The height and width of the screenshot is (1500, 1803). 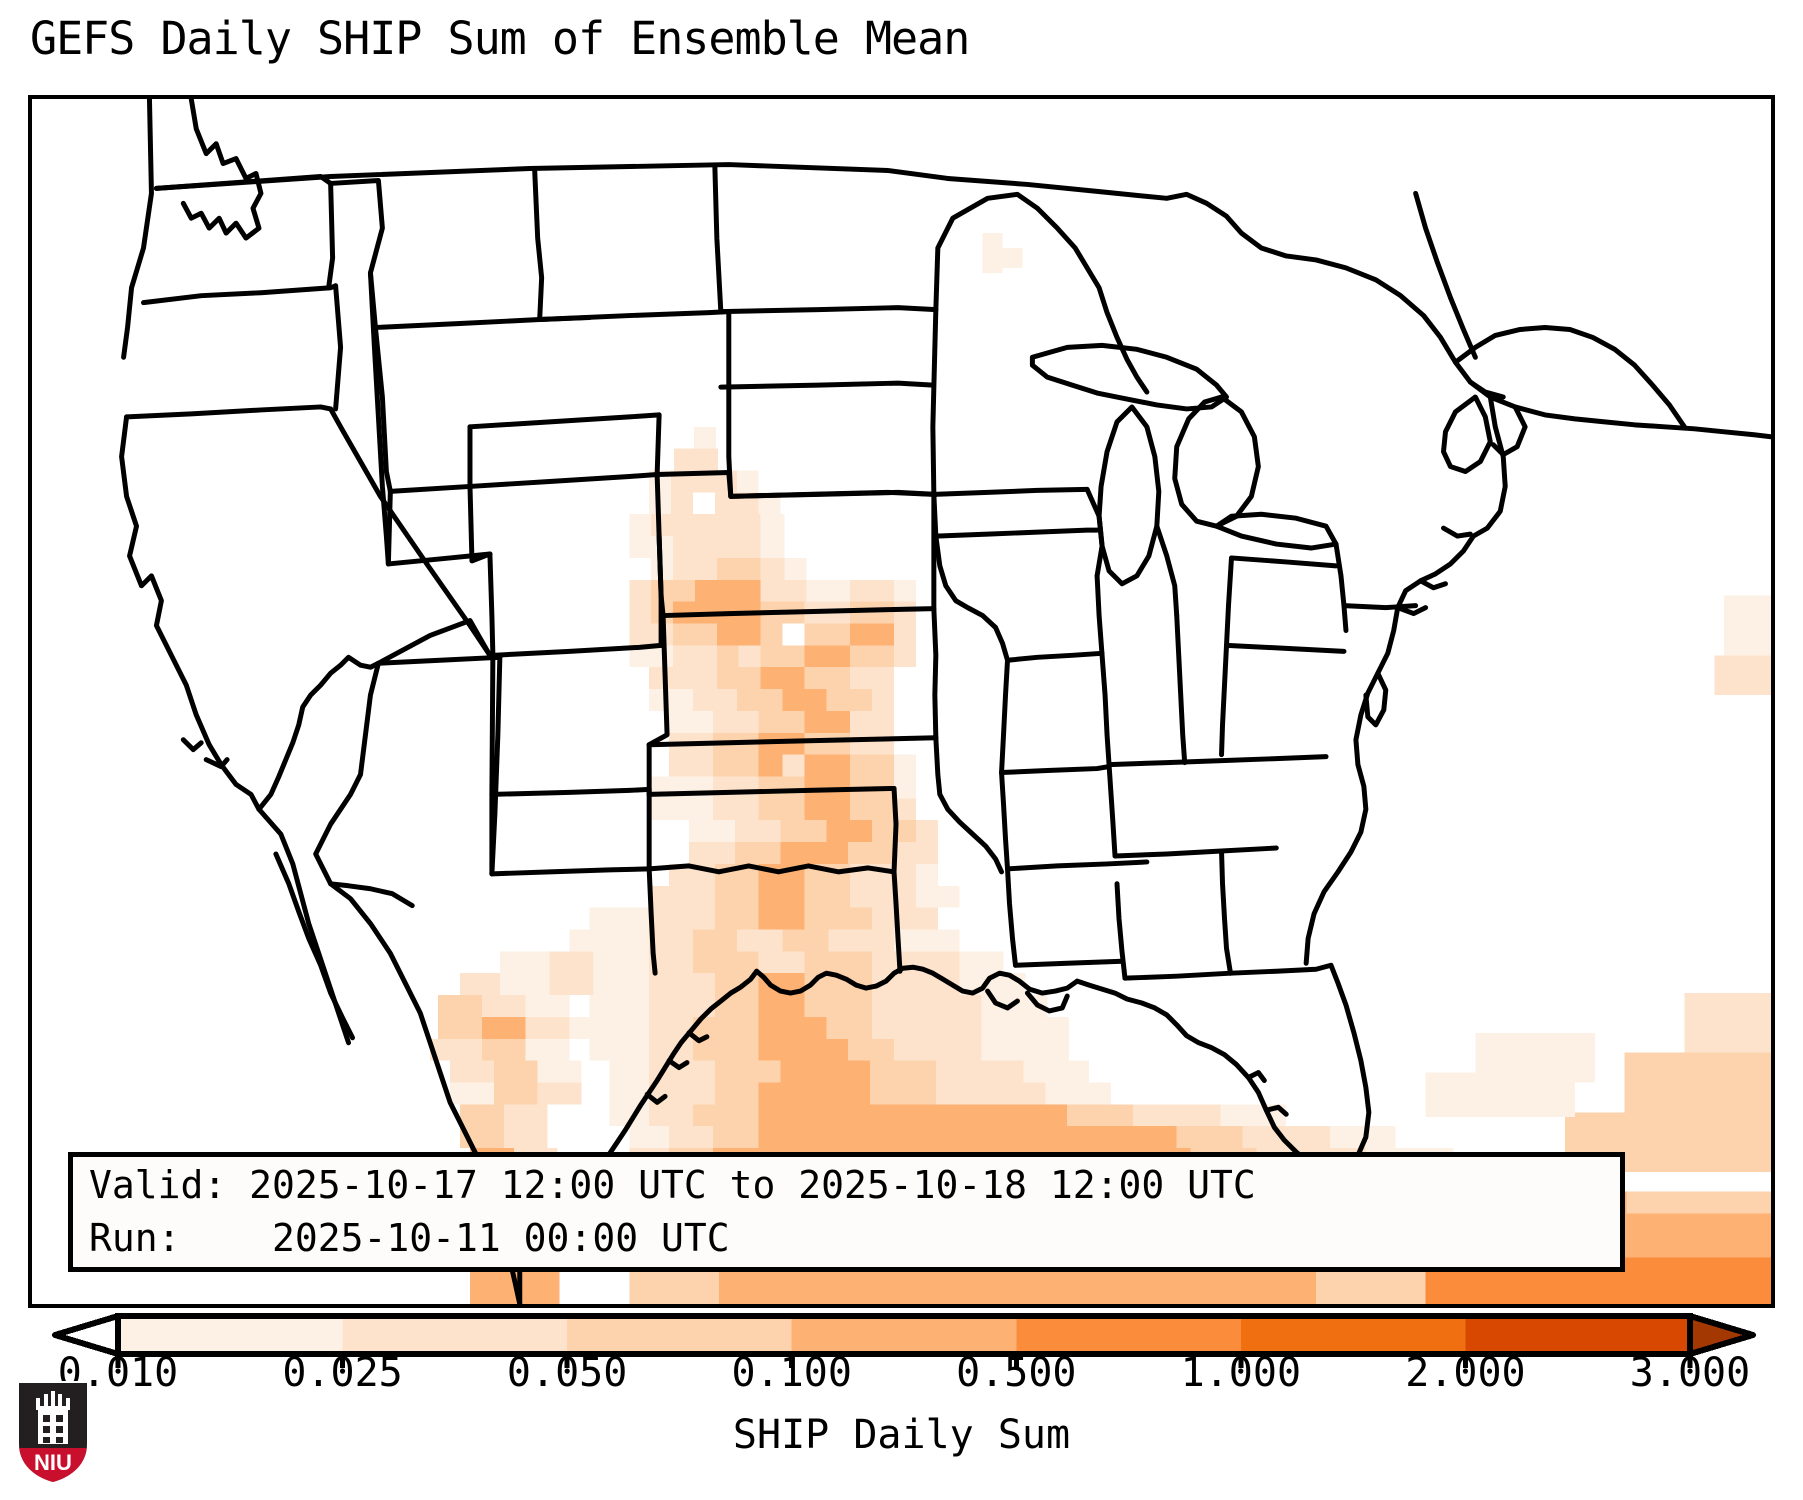 What do you see at coordinates (791, 1373) in the screenshot?
I see `colorbar-tick-label: 0.100` at bounding box center [791, 1373].